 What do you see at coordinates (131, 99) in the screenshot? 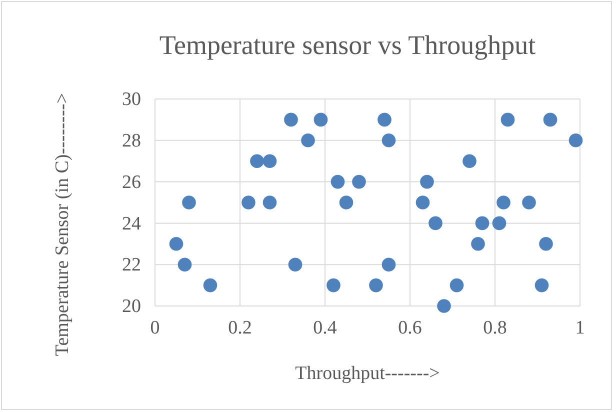
I see `y-tick-label: 30` at bounding box center [131, 99].